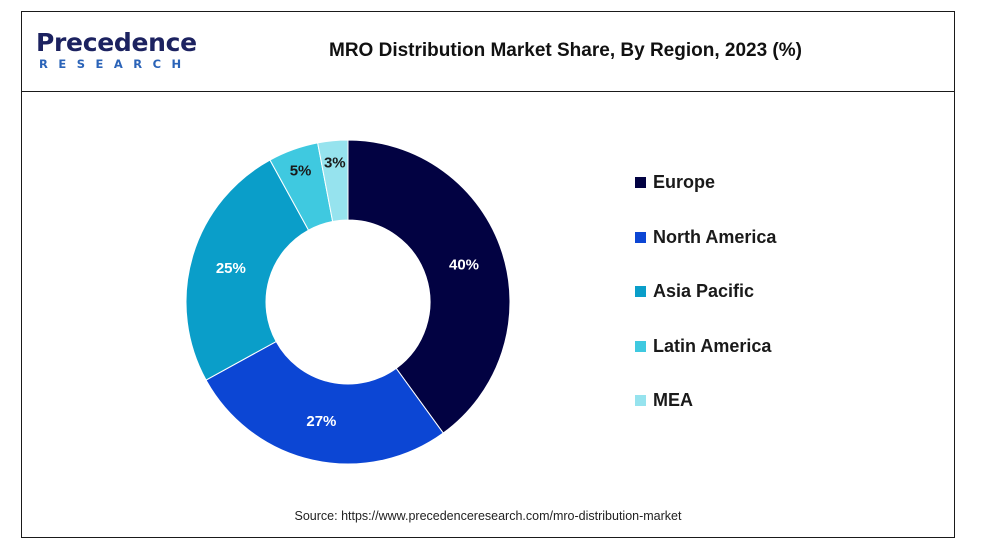 This screenshot has height=559, width=993. I want to click on slice-europe, so click(429, 286).